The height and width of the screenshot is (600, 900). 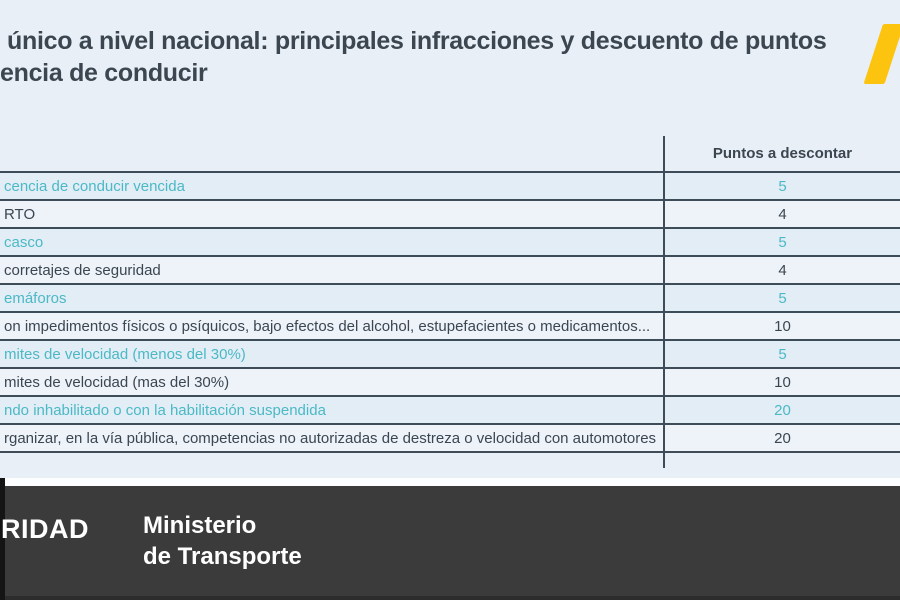 What do you see at coordinates (664, 302) in the screenshot?
I see `column-divider` at bounding box center [664, 302].